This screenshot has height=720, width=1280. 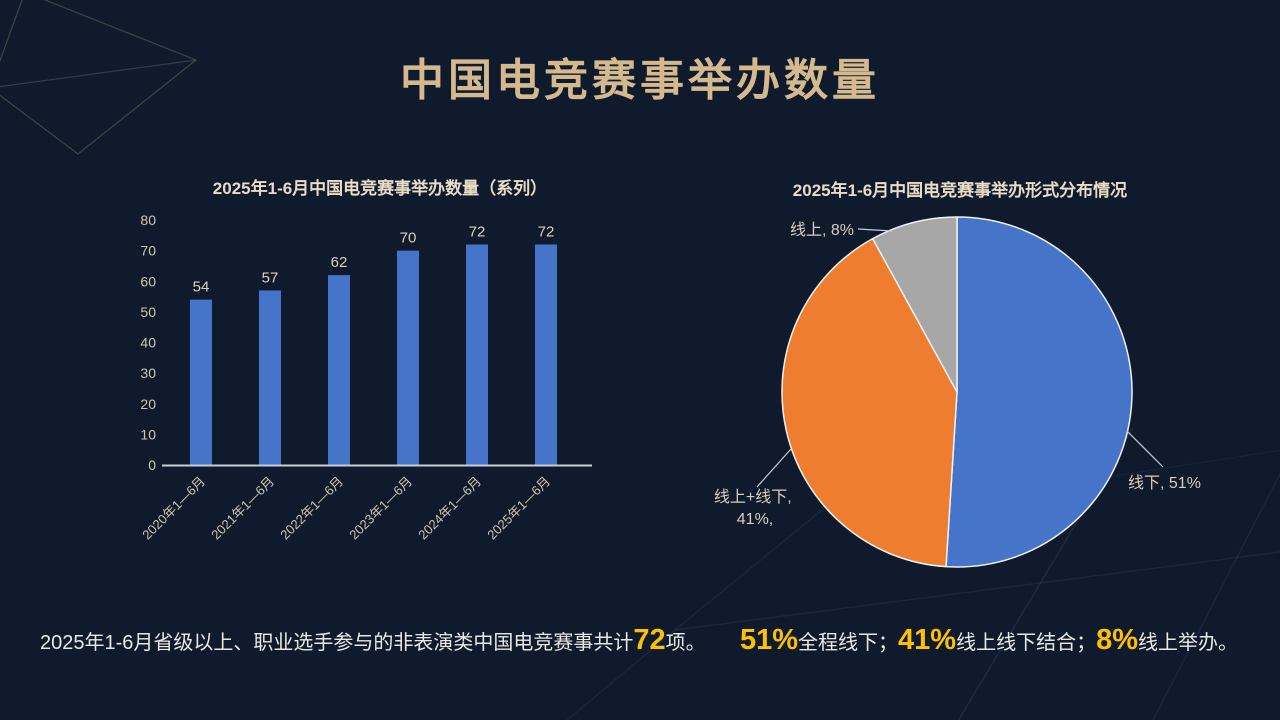 I want to click on y-tick-label: 20, so click(x=148, y=404).